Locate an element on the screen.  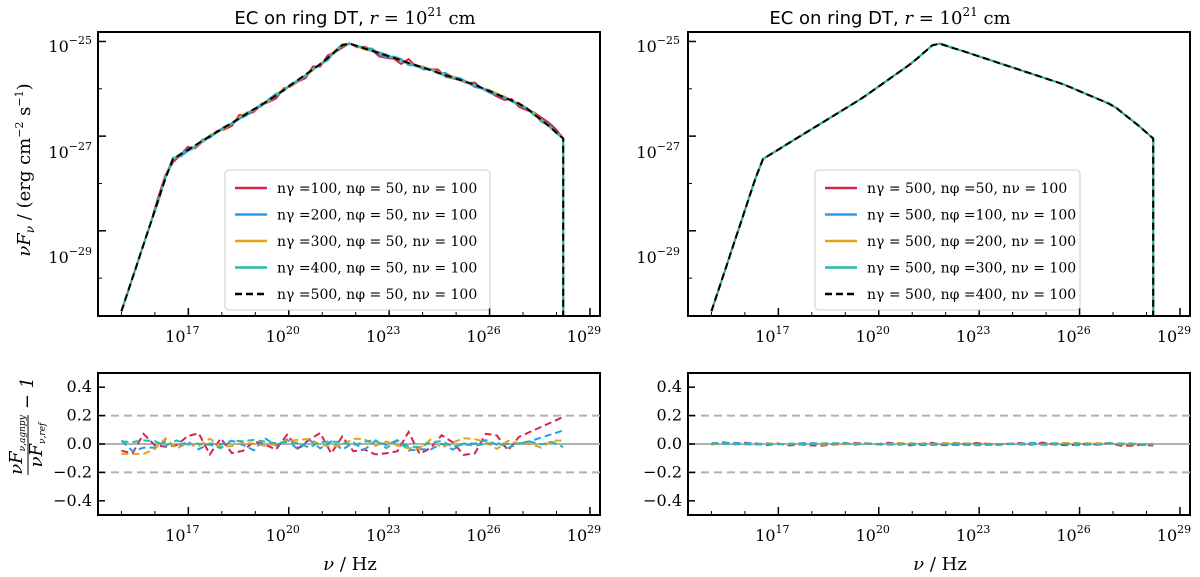
legend-entry: nγ = 500, nφ =300, nν = 100 is located at coordinates (971, 269).